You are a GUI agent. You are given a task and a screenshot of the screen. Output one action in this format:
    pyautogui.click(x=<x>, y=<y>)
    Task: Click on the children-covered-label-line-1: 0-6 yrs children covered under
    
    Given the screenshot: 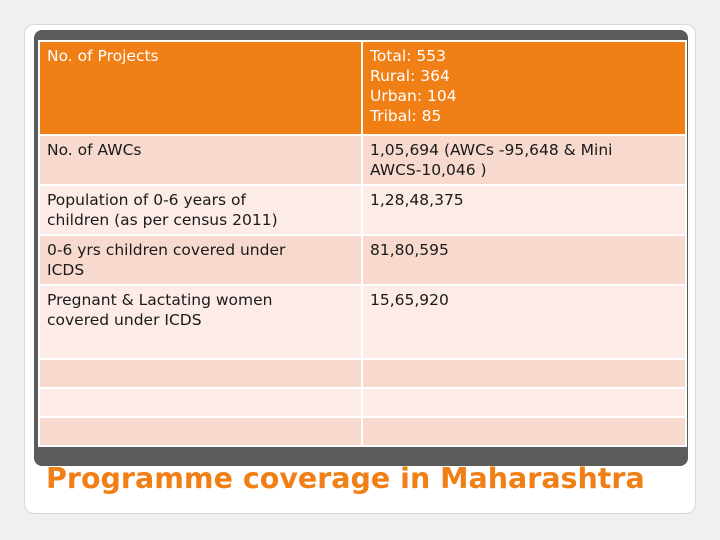 What is the action you would take?
    pyautogui.click(x=166, y=250)
    